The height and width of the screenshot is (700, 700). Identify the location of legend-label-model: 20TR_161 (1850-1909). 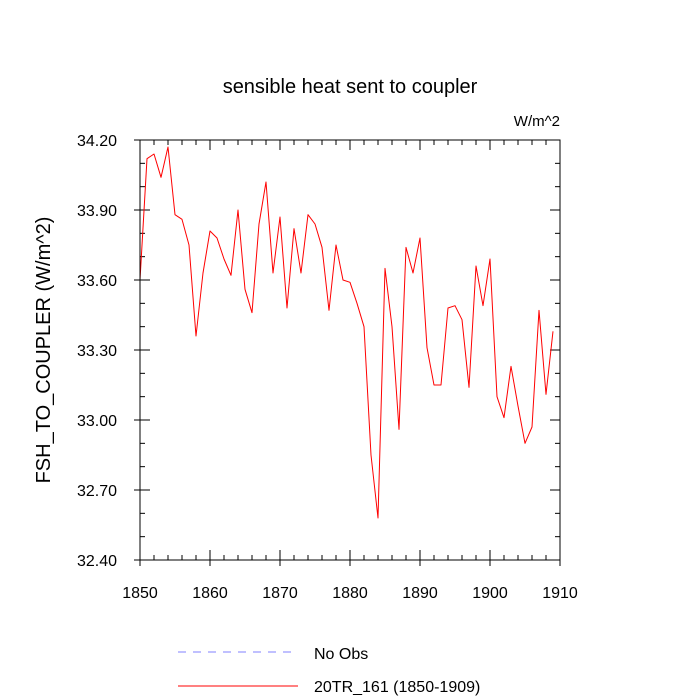
(397, 687).